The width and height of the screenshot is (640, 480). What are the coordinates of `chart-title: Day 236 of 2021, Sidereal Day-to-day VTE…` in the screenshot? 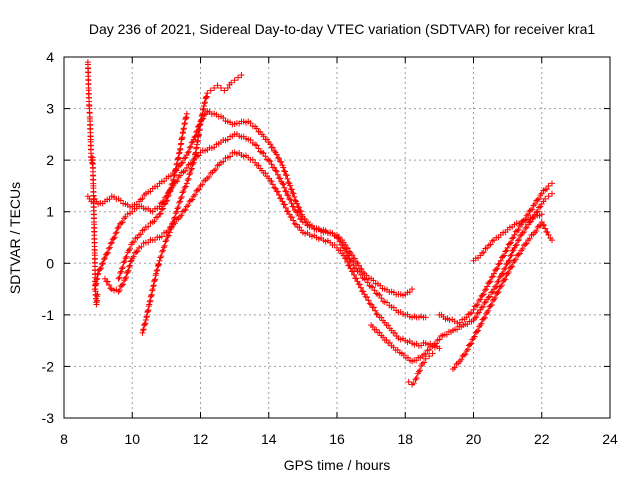 It's located at (342, 29).